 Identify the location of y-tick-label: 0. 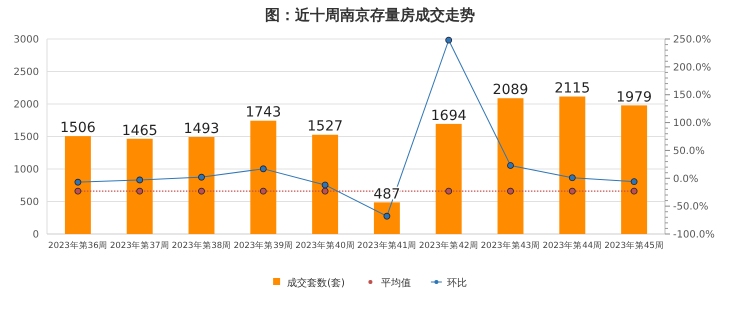
(35, 235).